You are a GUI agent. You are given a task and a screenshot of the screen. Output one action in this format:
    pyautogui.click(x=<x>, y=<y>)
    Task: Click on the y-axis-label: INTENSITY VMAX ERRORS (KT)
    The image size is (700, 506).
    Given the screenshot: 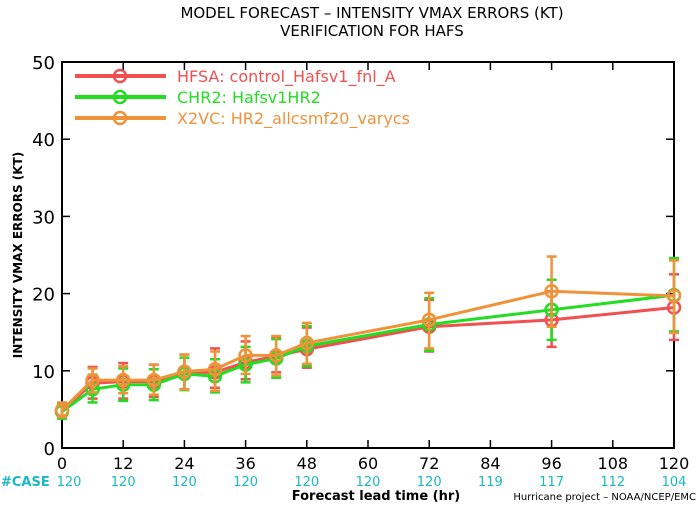 What is the action you would take?
    pyautogui.click(x=18, y=255)
    